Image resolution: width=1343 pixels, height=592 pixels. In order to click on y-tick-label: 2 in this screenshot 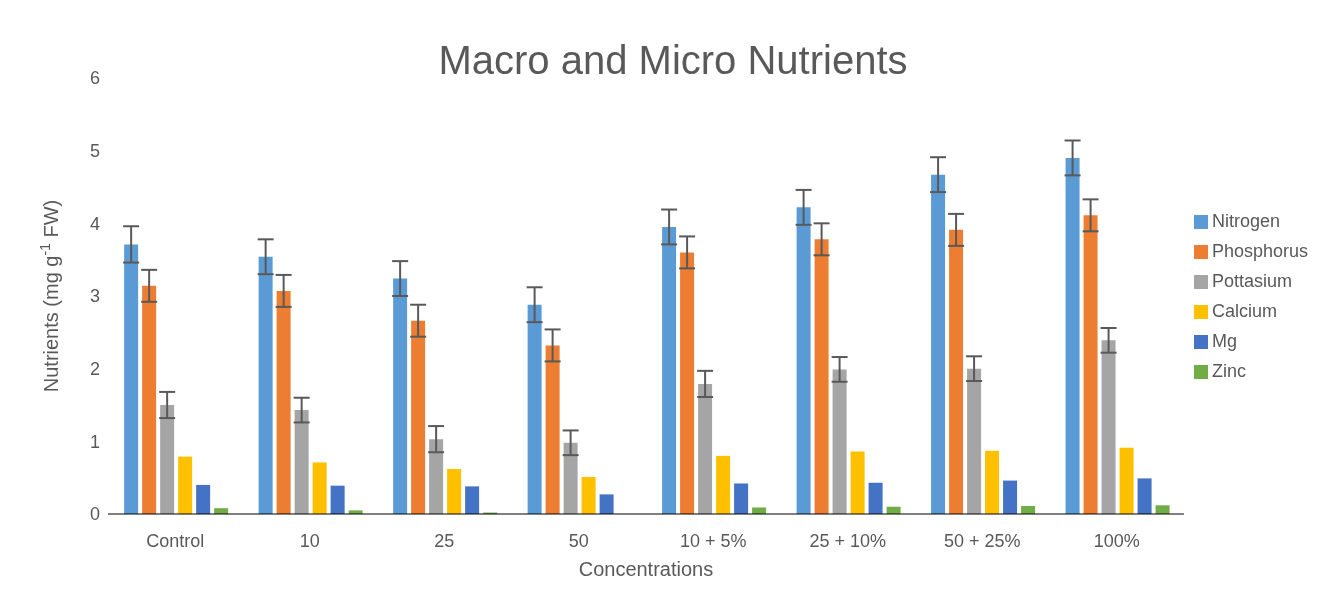, I will do `click(94, 369)`.